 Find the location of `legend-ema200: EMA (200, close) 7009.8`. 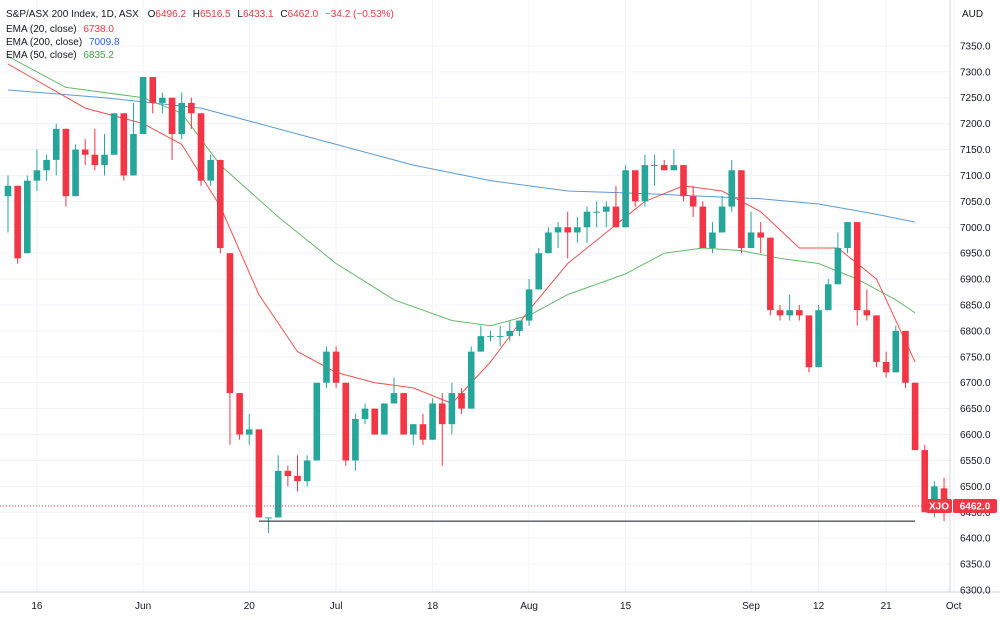

legend-ema200: EMA (200, close) 7009.8 is located at coordinates (63, 42).